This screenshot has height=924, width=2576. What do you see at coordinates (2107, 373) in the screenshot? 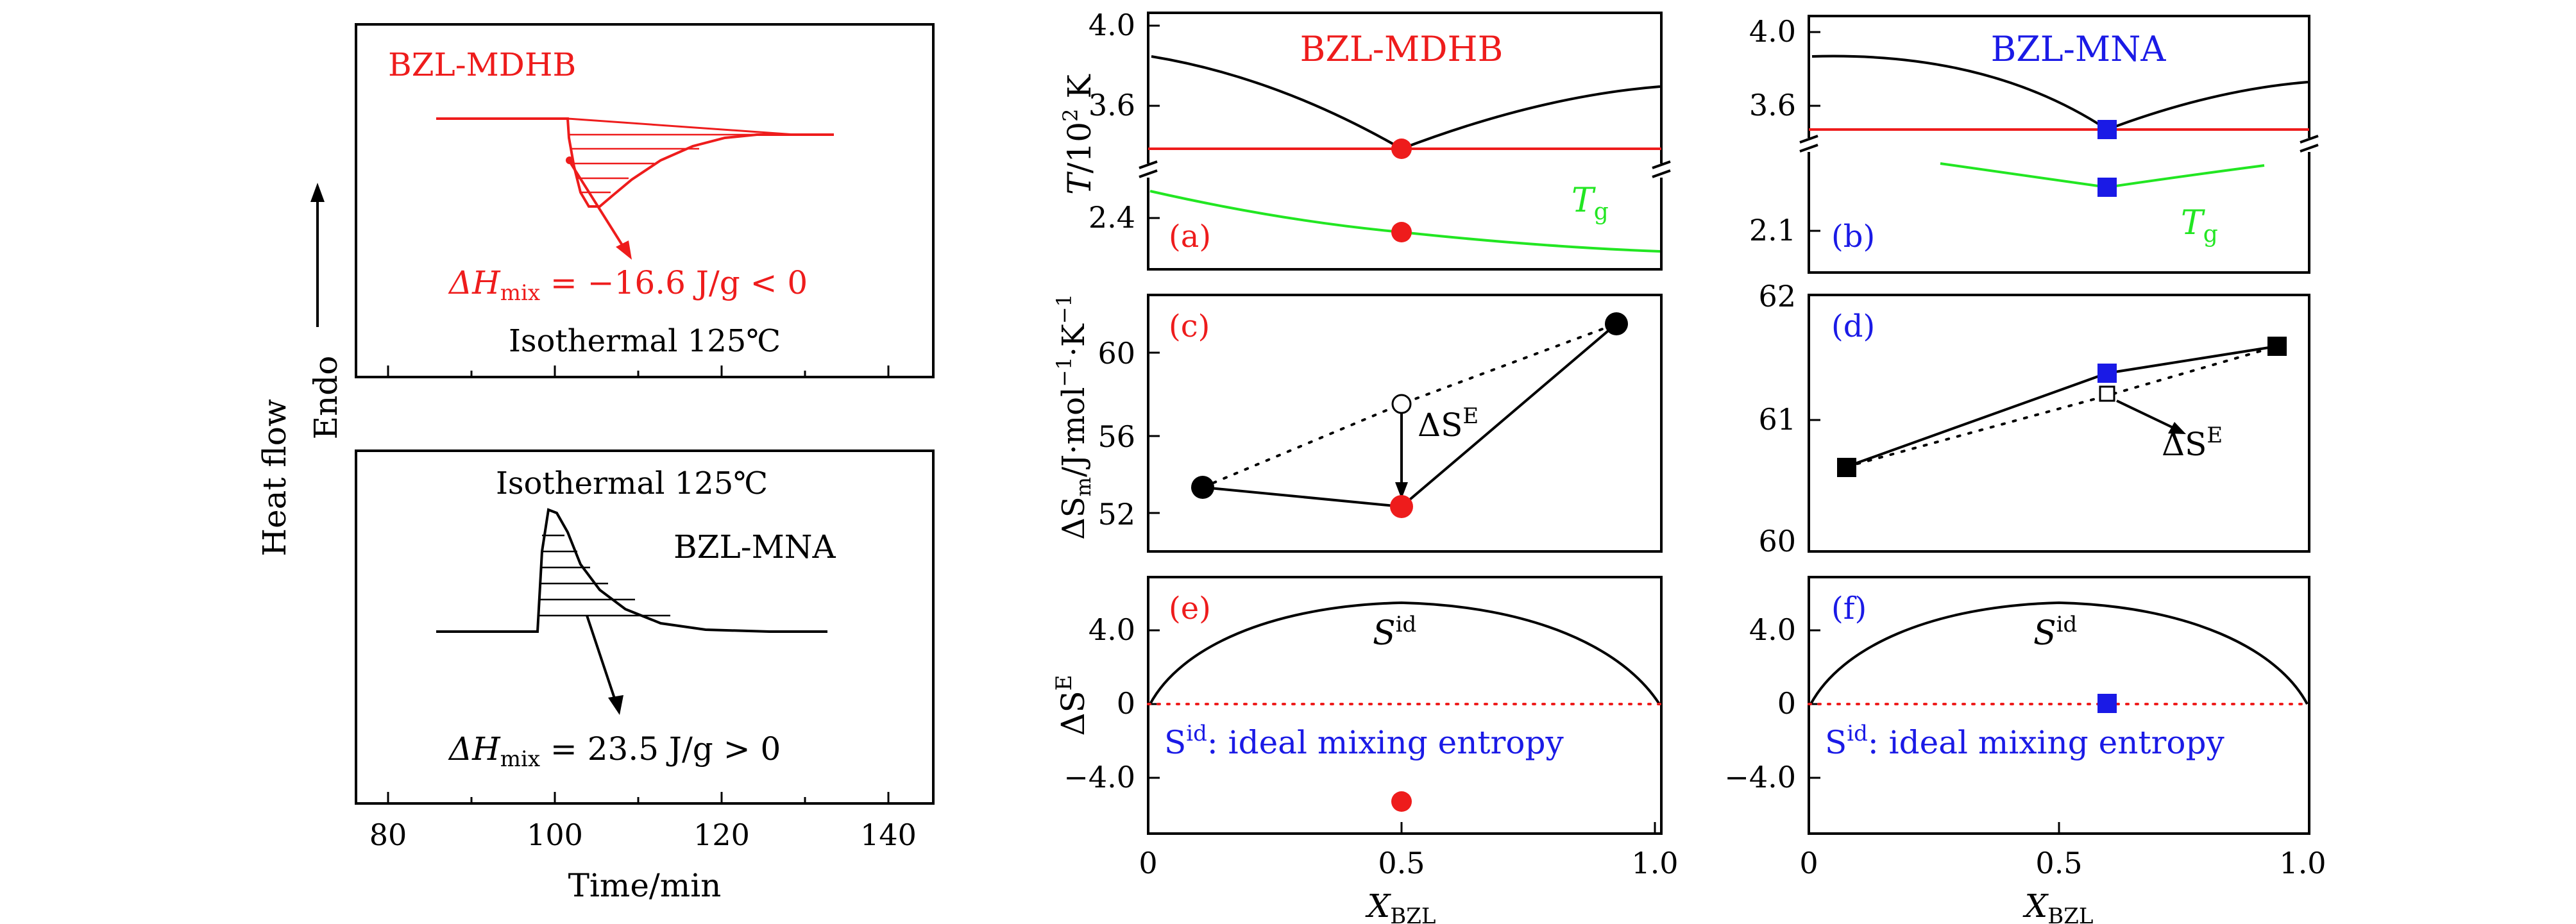
I see `d-point-x0.59` at bounding box center [2107, 373].